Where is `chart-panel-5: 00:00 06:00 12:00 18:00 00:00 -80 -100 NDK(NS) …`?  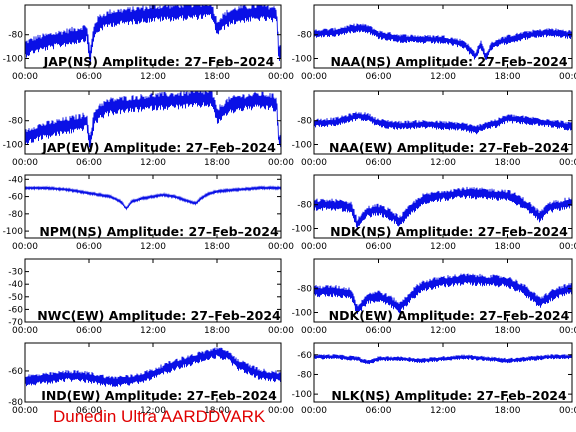 chart-panel-5: 00:00 06:00 12:00 18:00 00:00 -80 -100 NDK(NS) … is located at coordinates (434, 213).